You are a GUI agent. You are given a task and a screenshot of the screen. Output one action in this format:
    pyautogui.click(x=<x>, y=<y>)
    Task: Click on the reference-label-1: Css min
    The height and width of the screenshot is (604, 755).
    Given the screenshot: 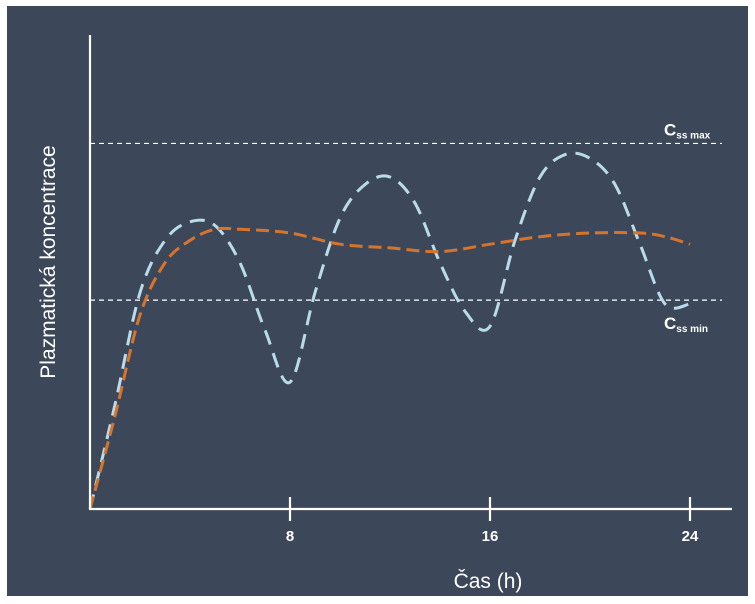 What is the action you would take?
    pyautogui.click(x=686, y=324)
    